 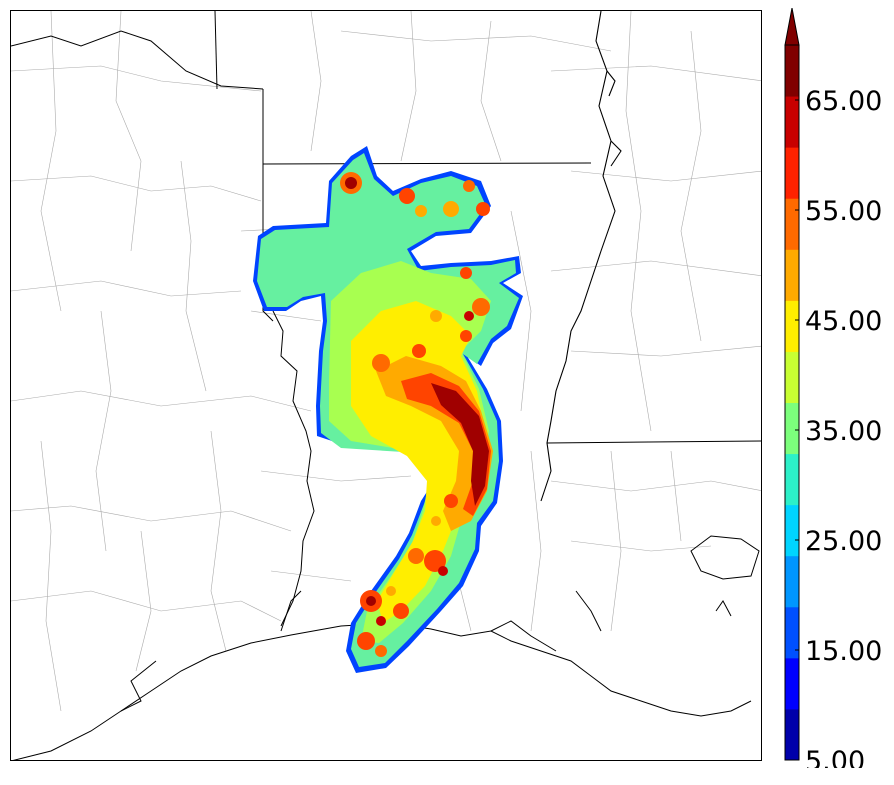 What do you see at coordinates (843, 211) in the screenshot?
I see `colorbar-tick-label: 55.00` at bounding box center [843, 211].